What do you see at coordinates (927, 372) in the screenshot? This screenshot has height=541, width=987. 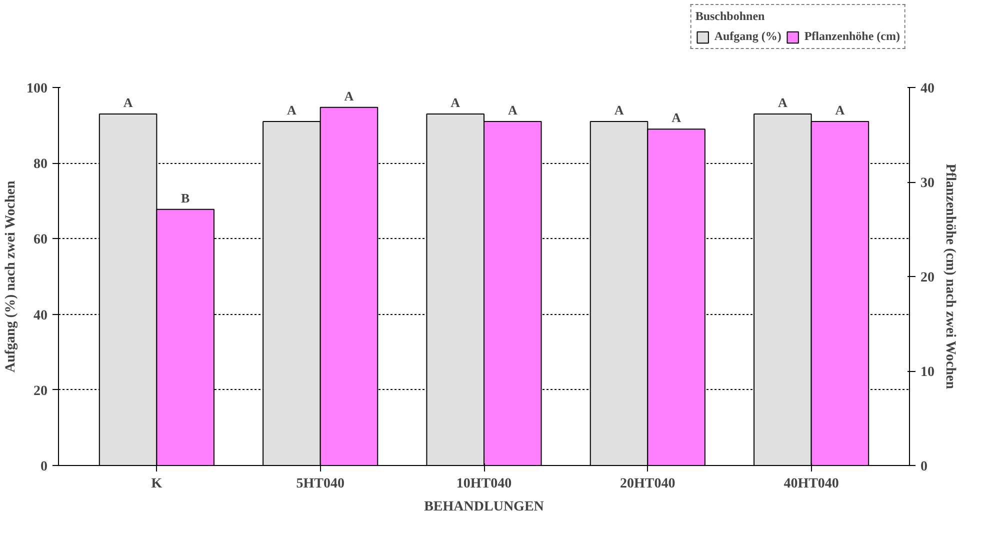 I see `y2-tick-label: 10` at bounding box center [927, 372].